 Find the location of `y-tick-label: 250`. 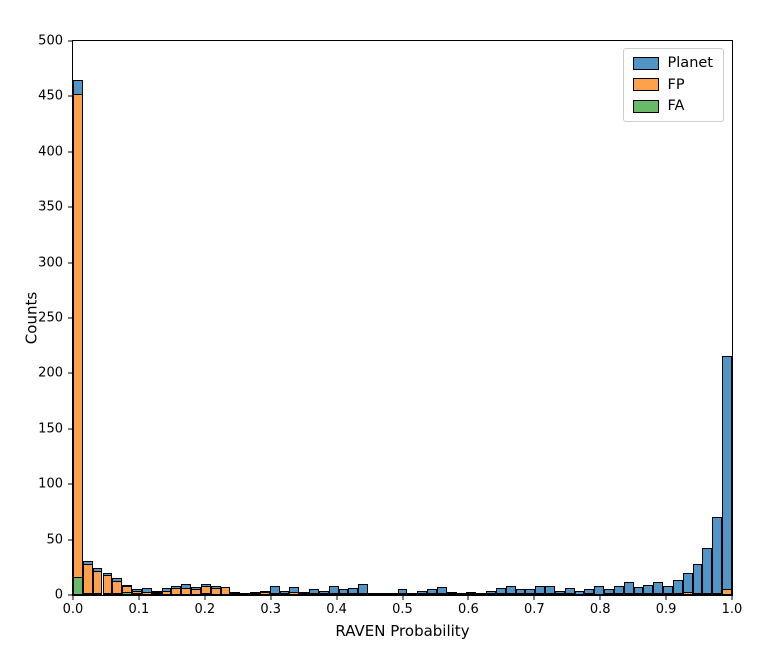

y-tick-label: 250 is located at coordinates (50, 318).